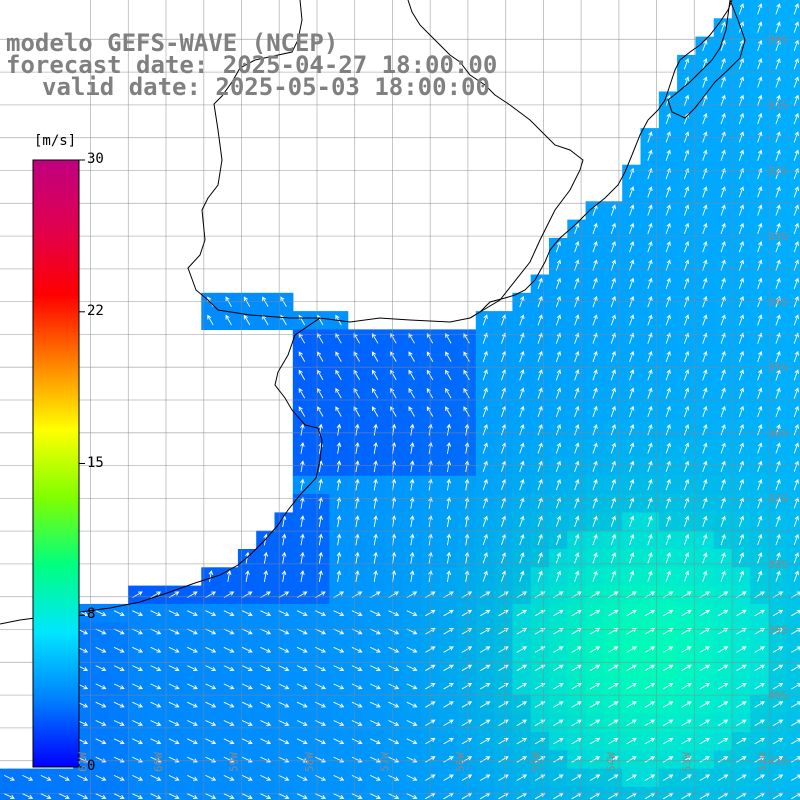  What do you see at coordinates (778, 695) in the screenshot?
I see `lat-label: 40S` at bounding box center [778, 695].